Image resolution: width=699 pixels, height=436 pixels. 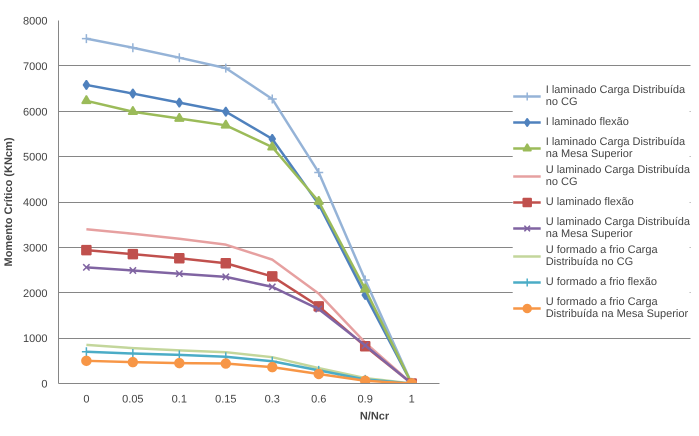 What do you see at coordinates (35, 203) in the screenshot?
I see `y-tick-label: 4000` at bounding box center [35, 203].